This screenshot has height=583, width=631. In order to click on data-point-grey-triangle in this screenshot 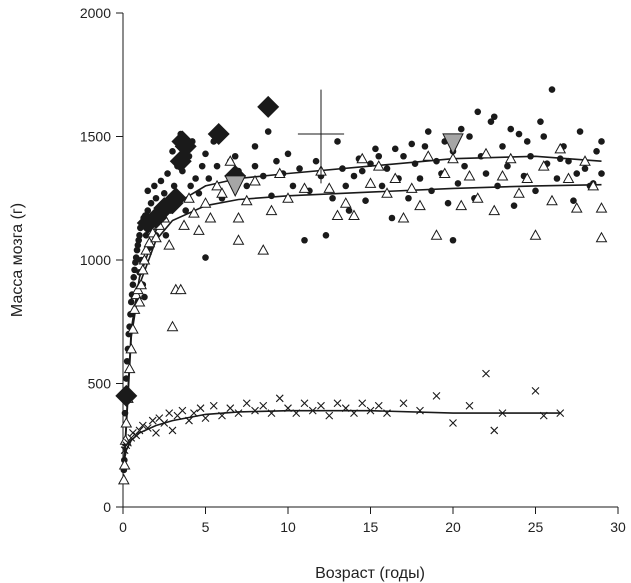, I will do `click(453, 144)`.